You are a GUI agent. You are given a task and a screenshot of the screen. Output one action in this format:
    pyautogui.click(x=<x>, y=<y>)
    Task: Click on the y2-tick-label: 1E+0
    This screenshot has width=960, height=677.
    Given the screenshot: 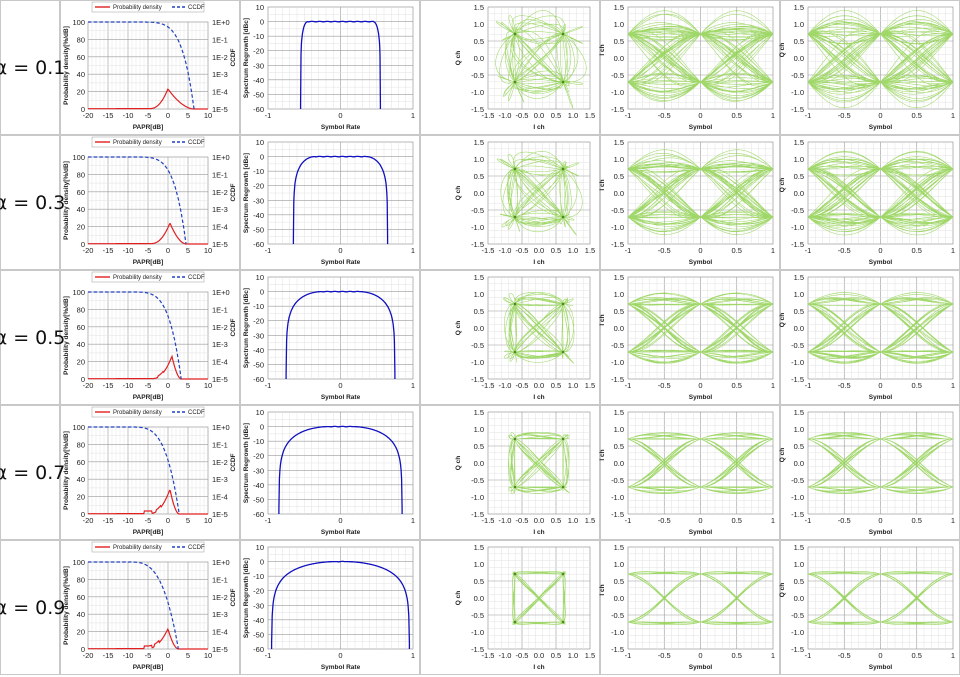 What is the action you would take?
    pyautogui.click(x=221, y=292)
    